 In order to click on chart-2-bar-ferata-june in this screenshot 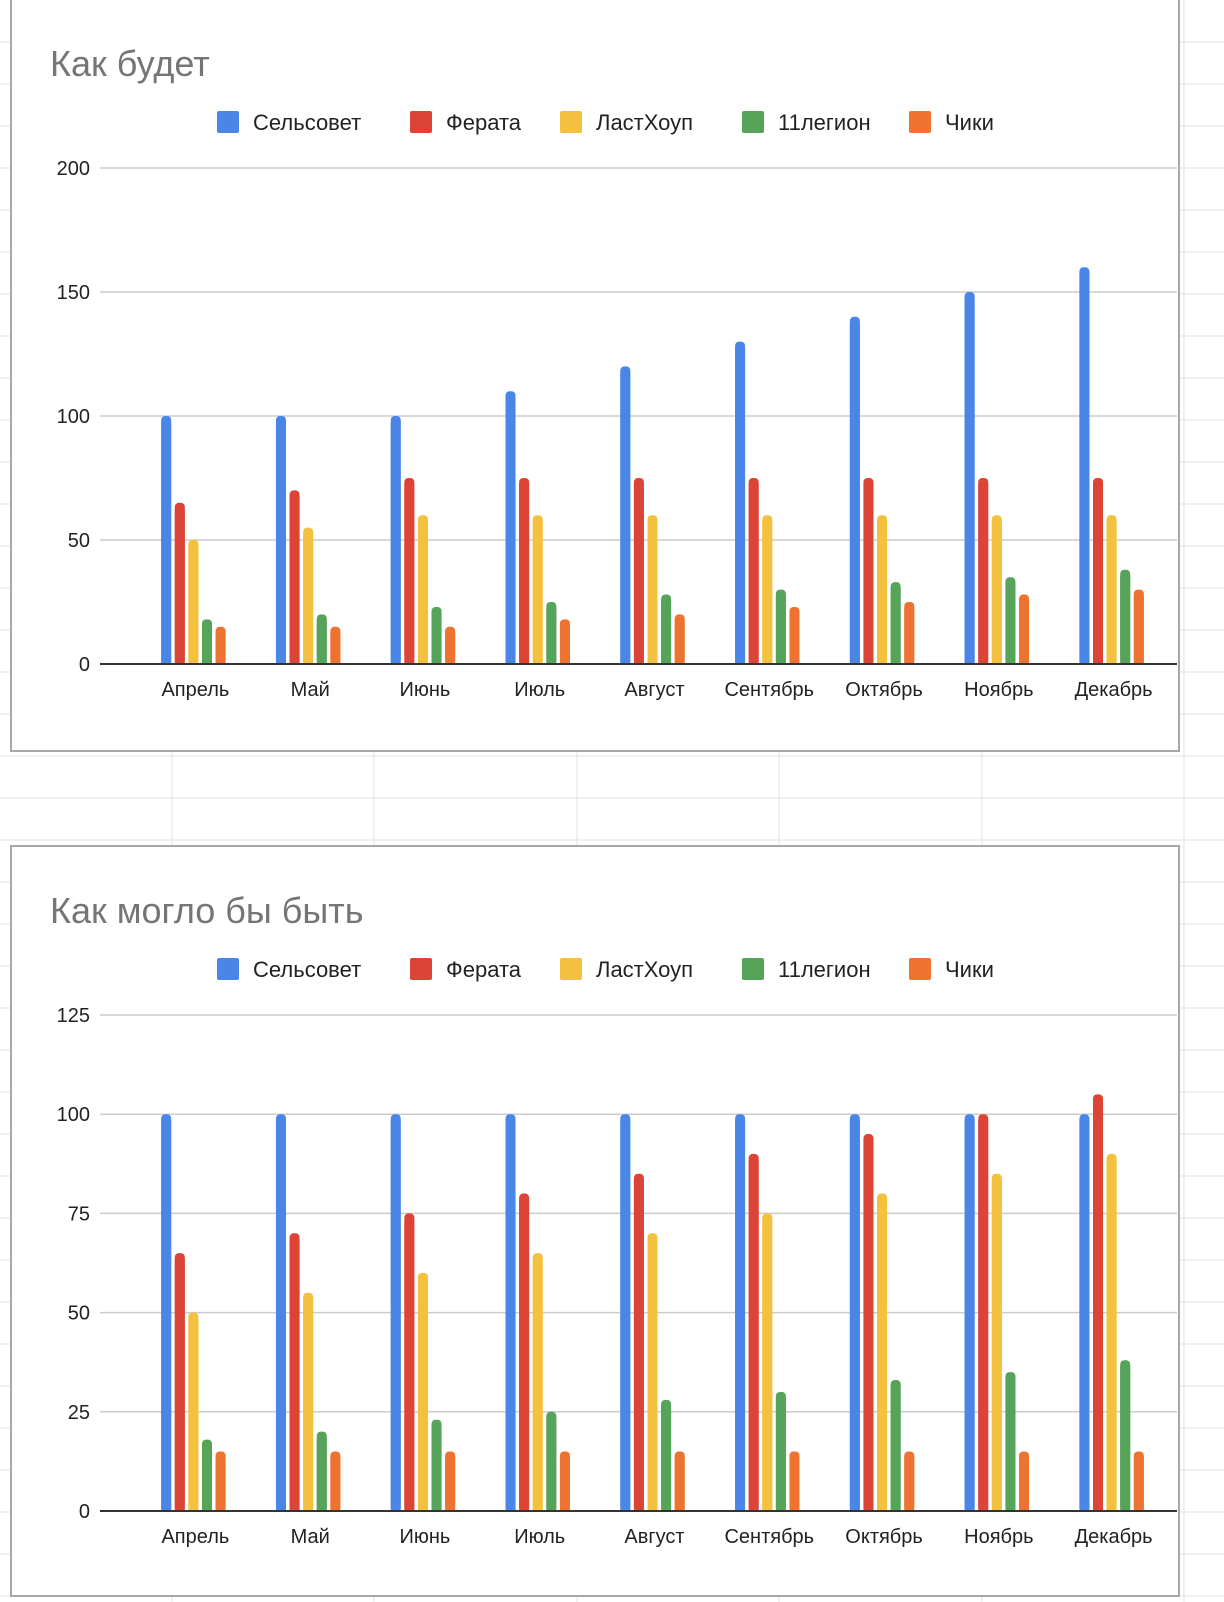, I will do `click(409, 1362)`.